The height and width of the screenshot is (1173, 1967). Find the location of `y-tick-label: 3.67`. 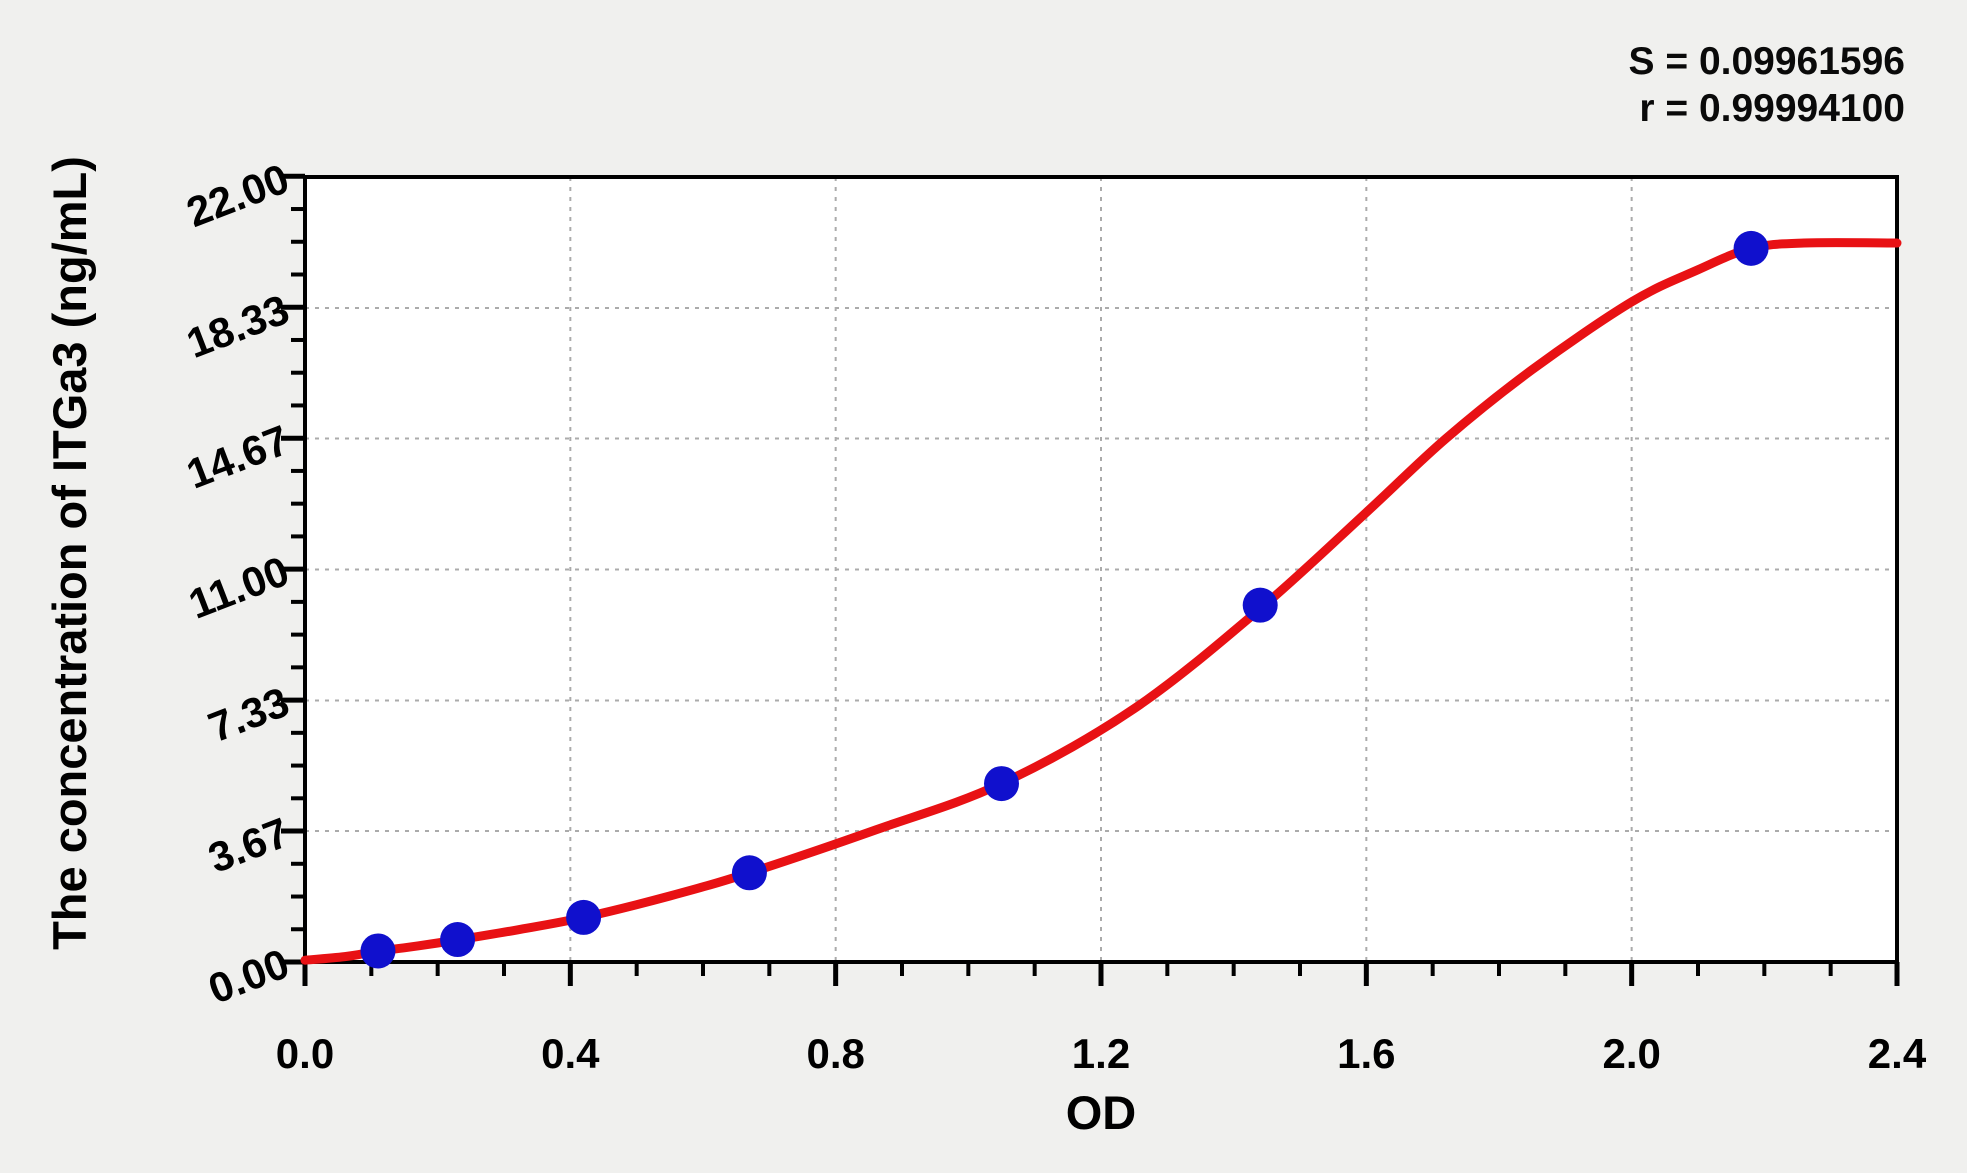

y-tick-label: 3.67 is located at coordinates (248, 845).